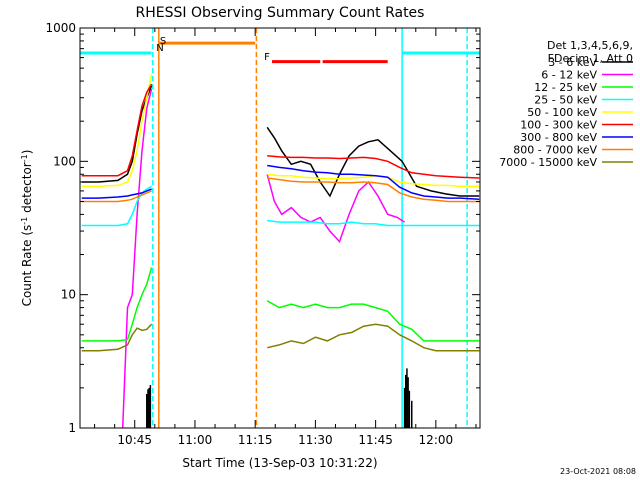 The width and height of the screenshot is (640, 480). What do you see at coordinates (163, 41) in the screenshot?
I see `saa-start-marker: S` at bounding box center [163, 41].